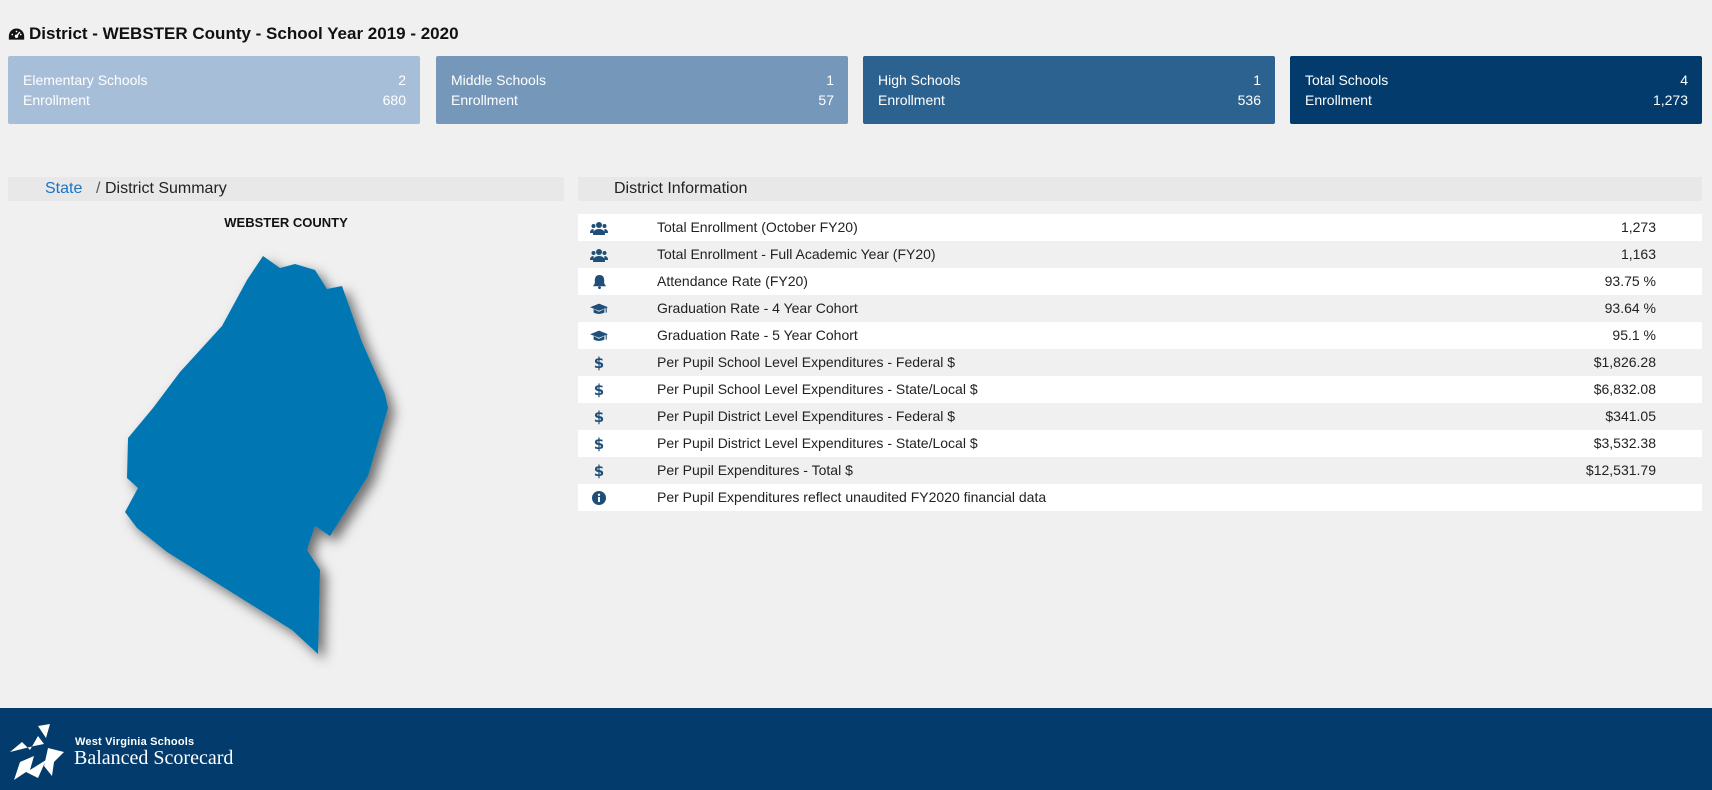  I want to click on info-value: $1,826.28, so click(1624, 362).